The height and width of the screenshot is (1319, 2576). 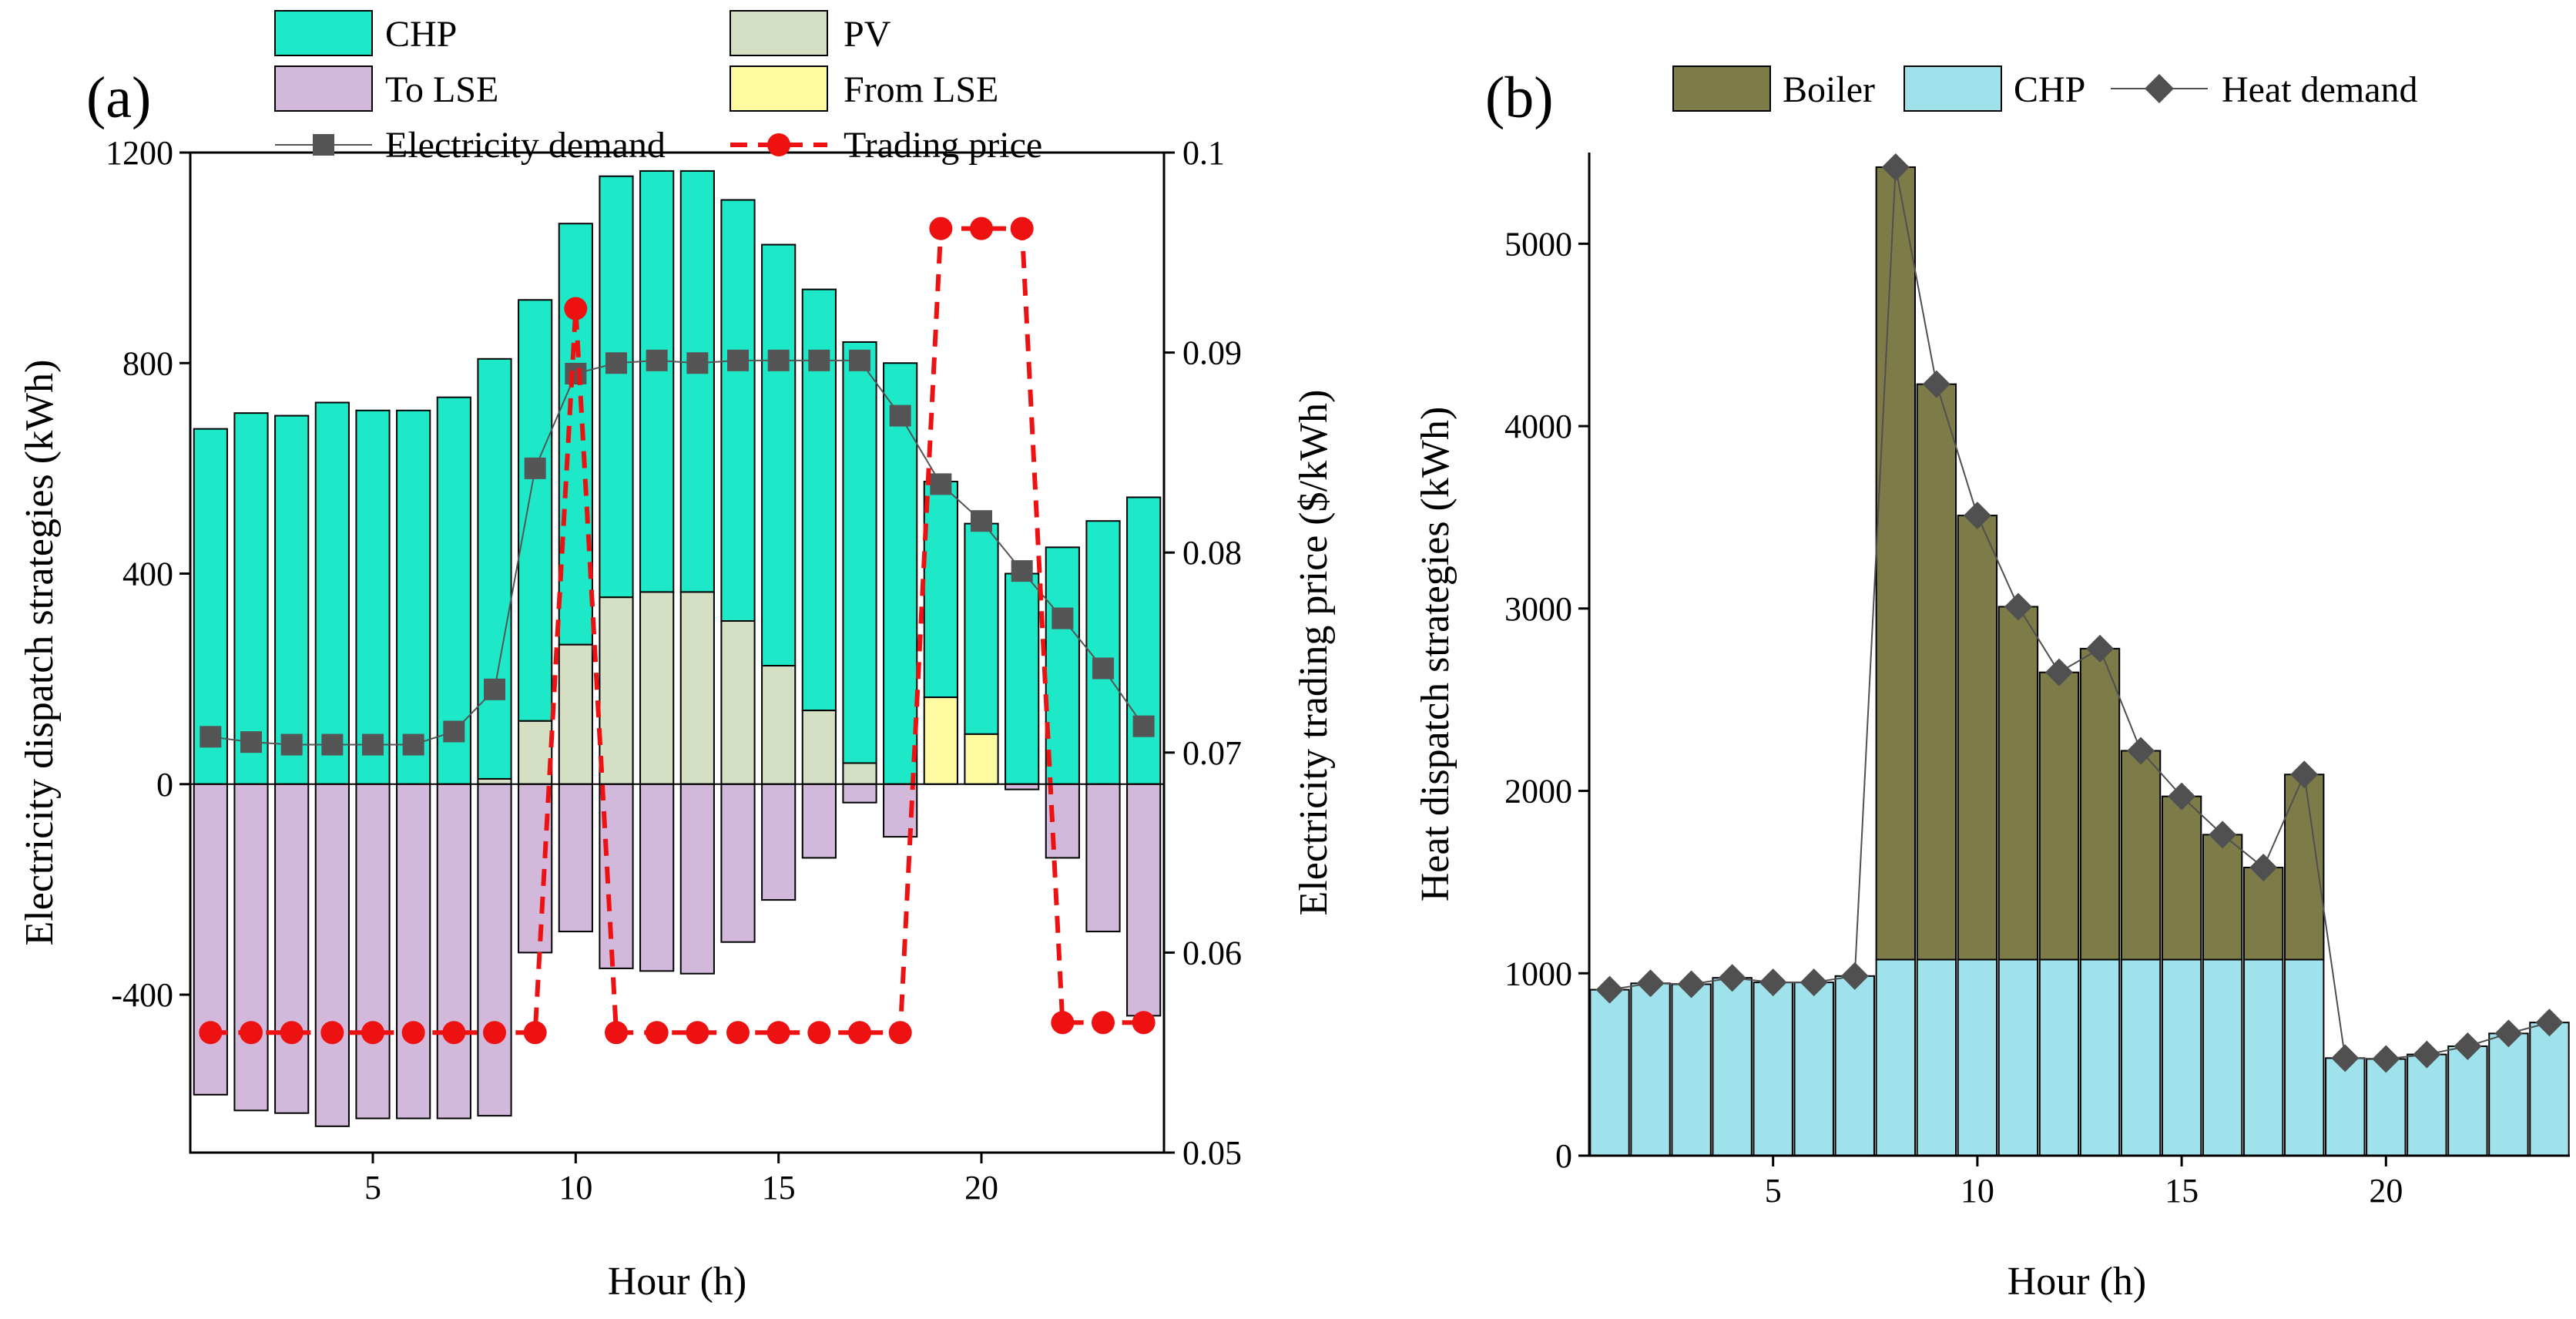 What do you see at coordinates (251, 947) in the screenshot?
I see `bar-to-lse-h2` at bounding box center [251, 947].